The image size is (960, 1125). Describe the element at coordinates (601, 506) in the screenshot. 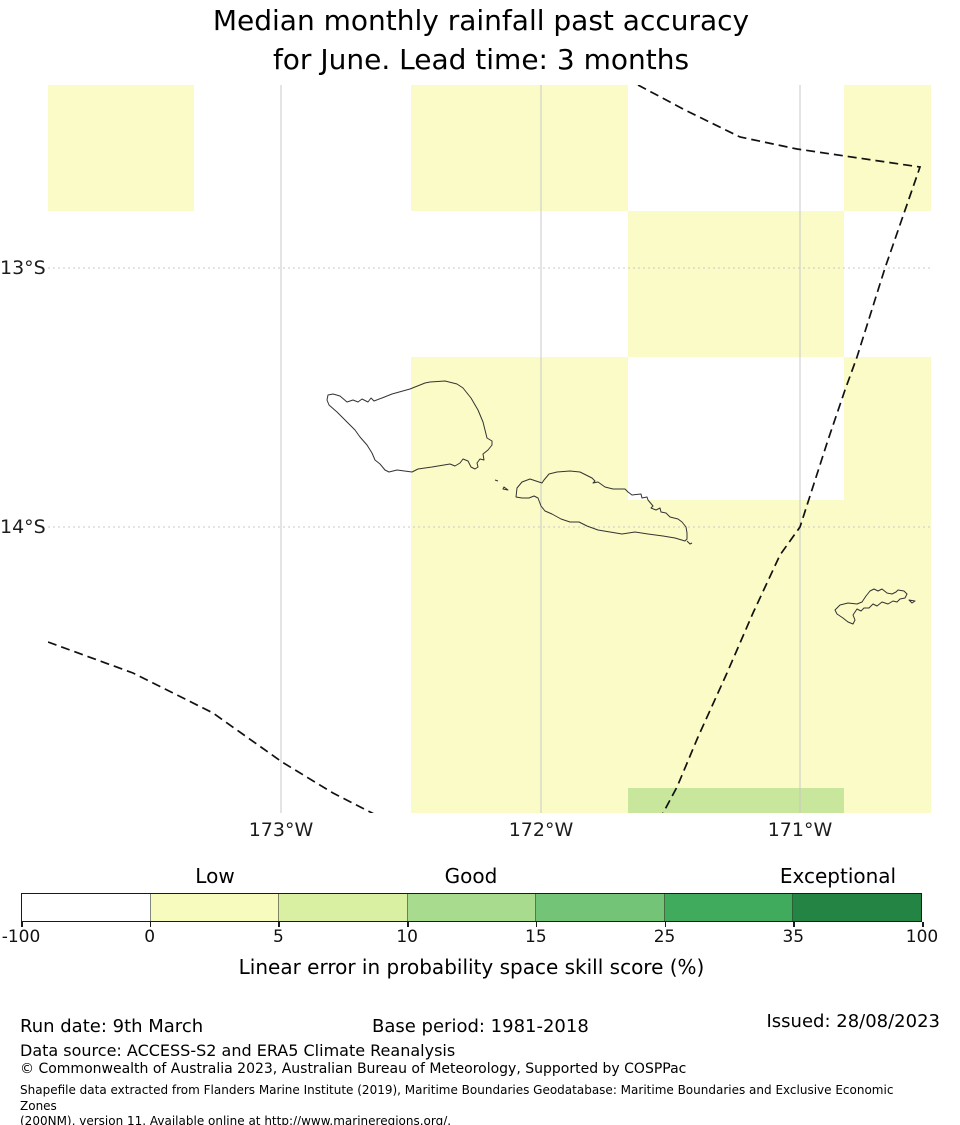

I see `island-outline-upolu` at that location.